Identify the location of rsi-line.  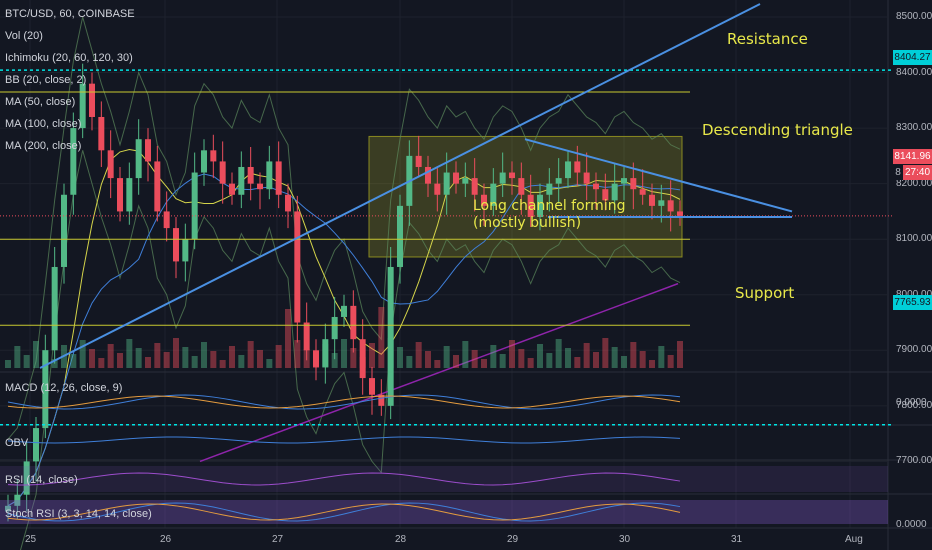
(344, 479).